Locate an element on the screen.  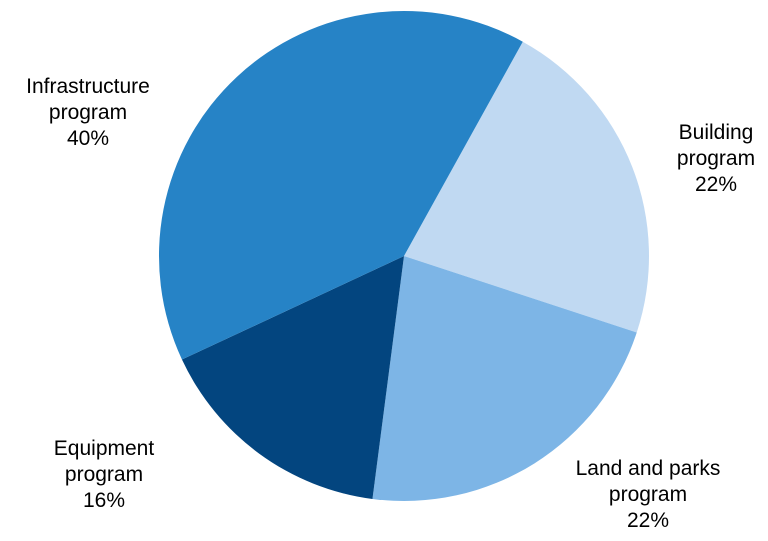
slice-label-building: Building program 22% is located at coordinates (716, 158).